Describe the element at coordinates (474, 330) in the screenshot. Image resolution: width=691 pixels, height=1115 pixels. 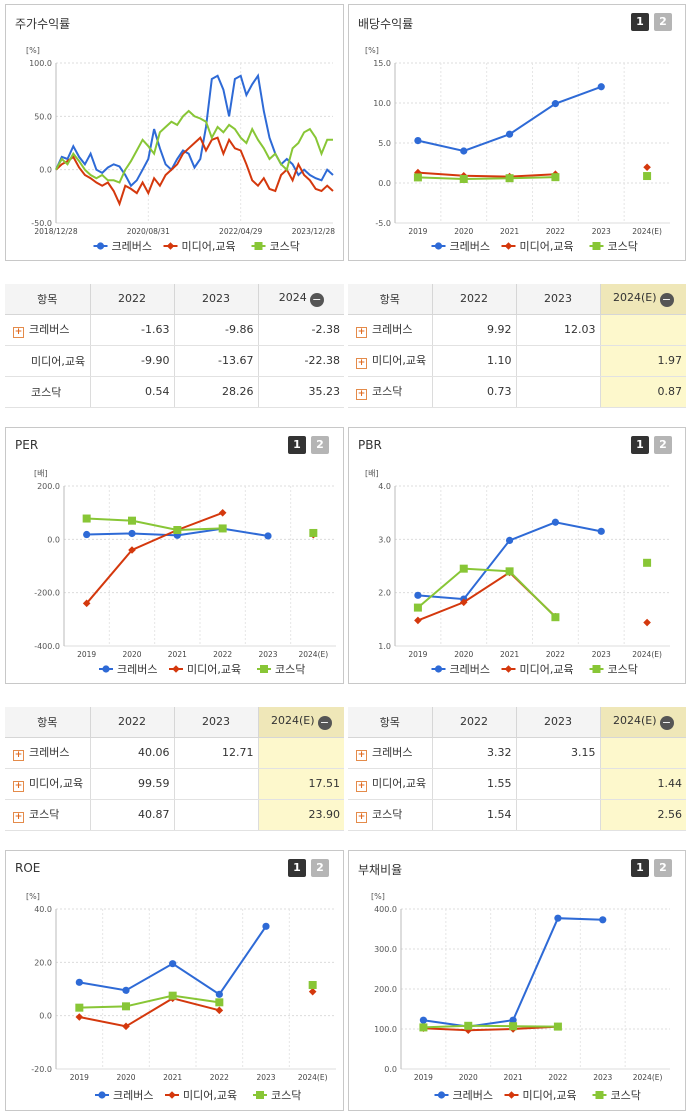
I see `table-cell: 9.92` at that location.